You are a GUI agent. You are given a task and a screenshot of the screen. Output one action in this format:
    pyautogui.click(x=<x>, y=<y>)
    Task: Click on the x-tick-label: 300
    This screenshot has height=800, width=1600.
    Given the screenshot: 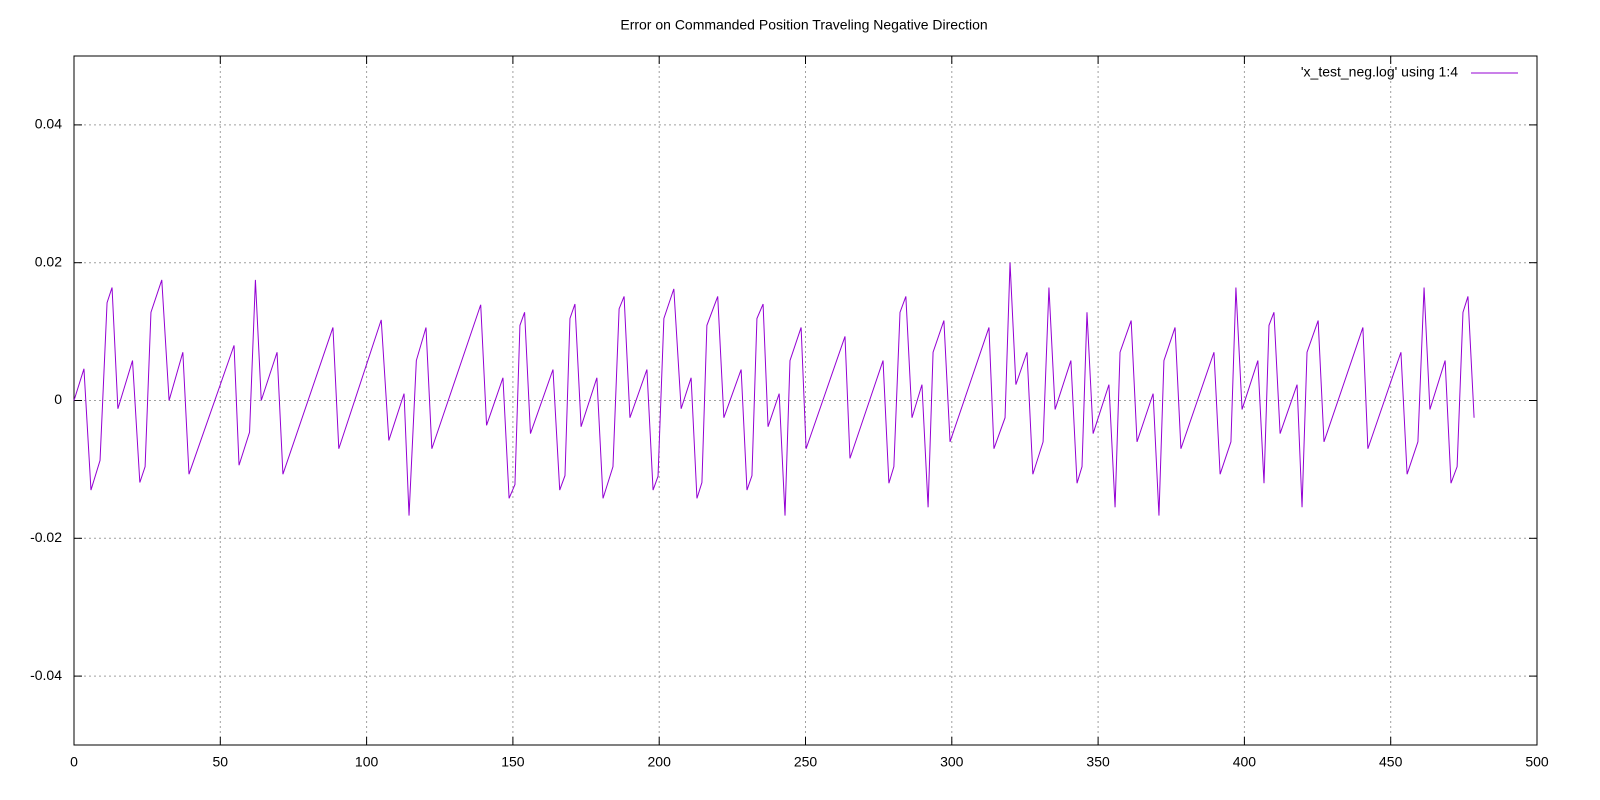 What is the action you would take?
    pyautogui.click(x=952, y=762)
    